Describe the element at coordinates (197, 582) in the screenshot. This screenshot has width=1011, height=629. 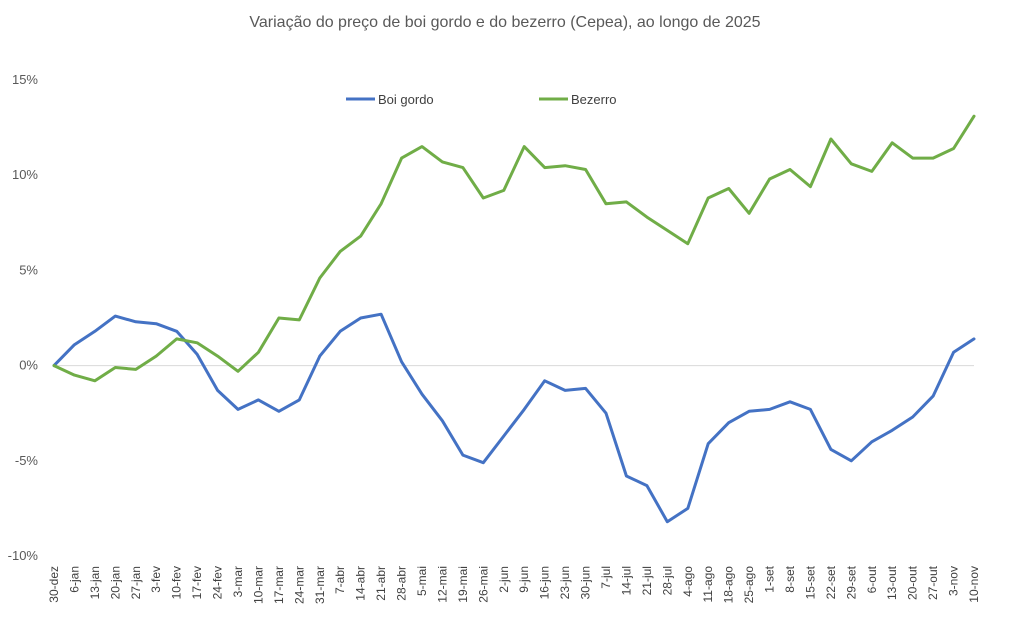
I see `x-tick-label: 17-fev` at that location.